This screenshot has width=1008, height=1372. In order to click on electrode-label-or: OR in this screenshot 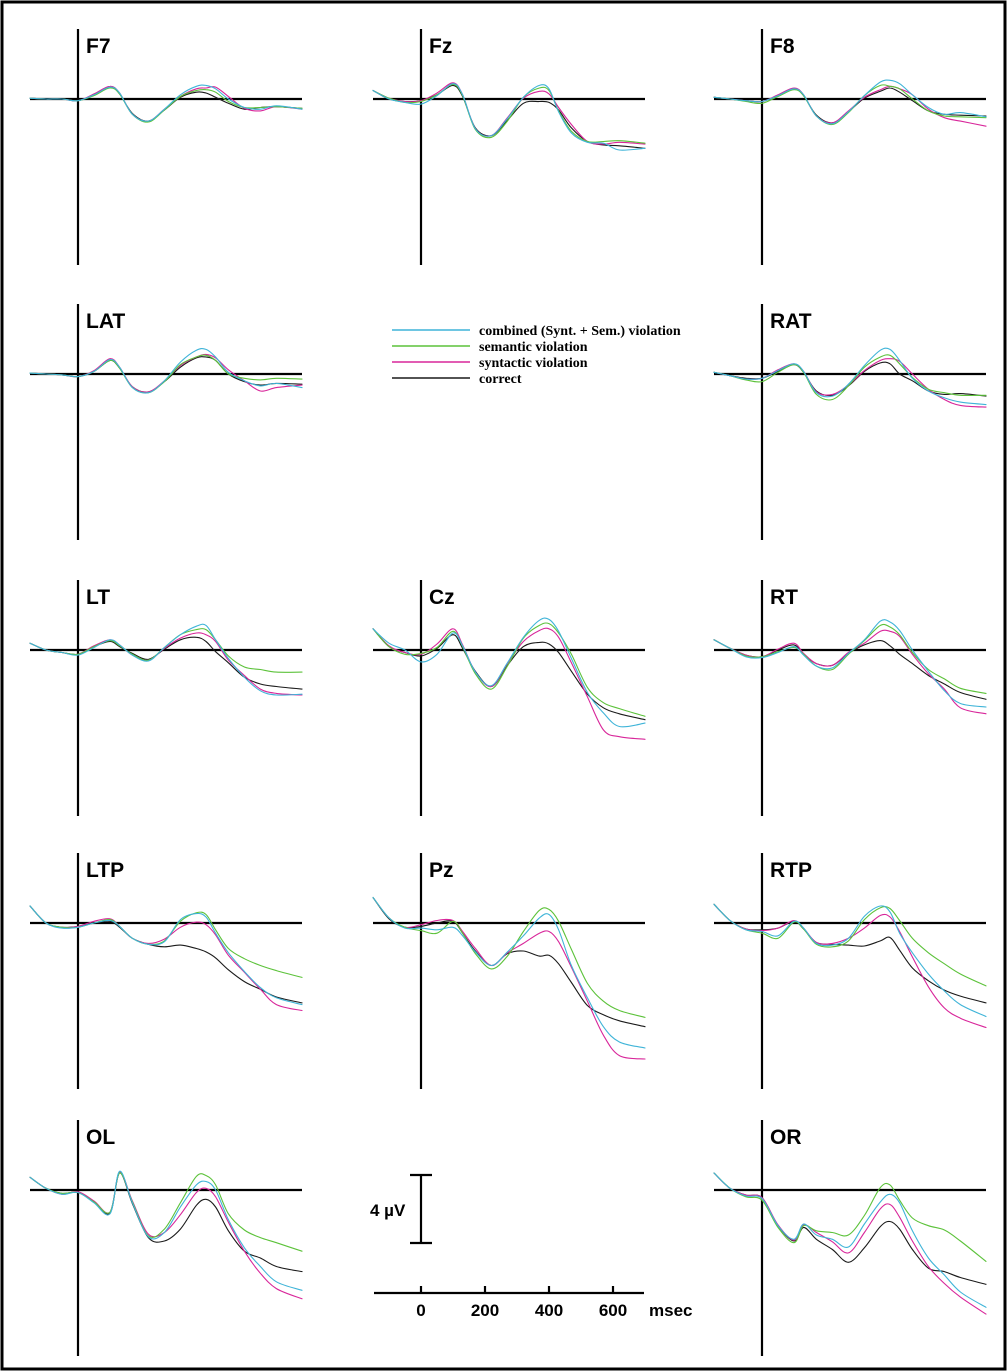, I will do `click(786, 1137)`.